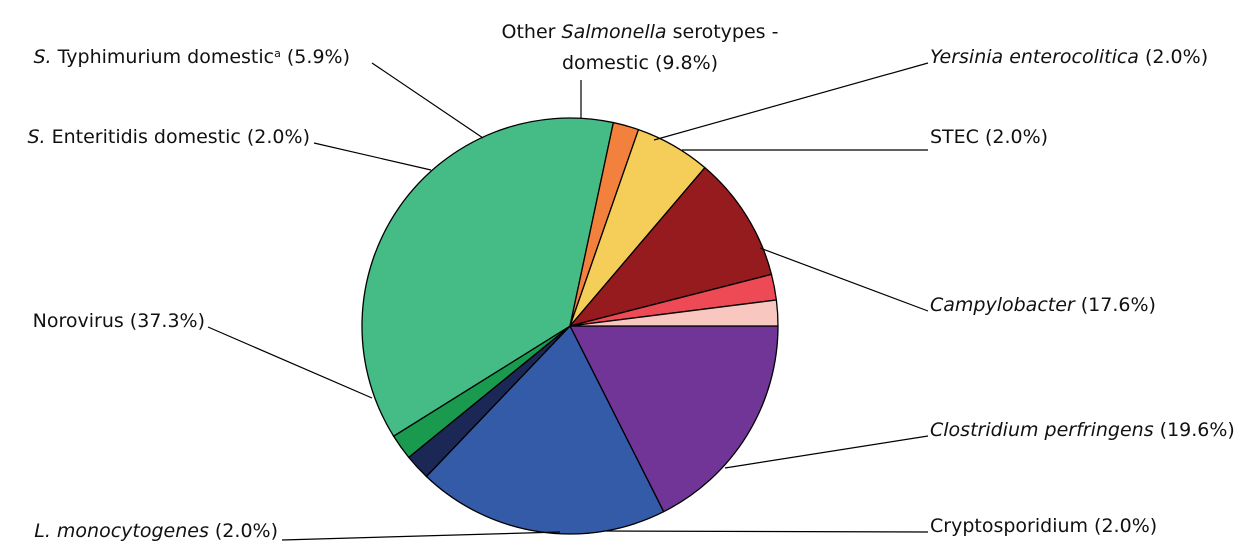 This screenshot has height=543, width=1258. Describe the element at coordinates (372, 156) in the screenshot. I see `leader-line-s-enteritidis` at that location.